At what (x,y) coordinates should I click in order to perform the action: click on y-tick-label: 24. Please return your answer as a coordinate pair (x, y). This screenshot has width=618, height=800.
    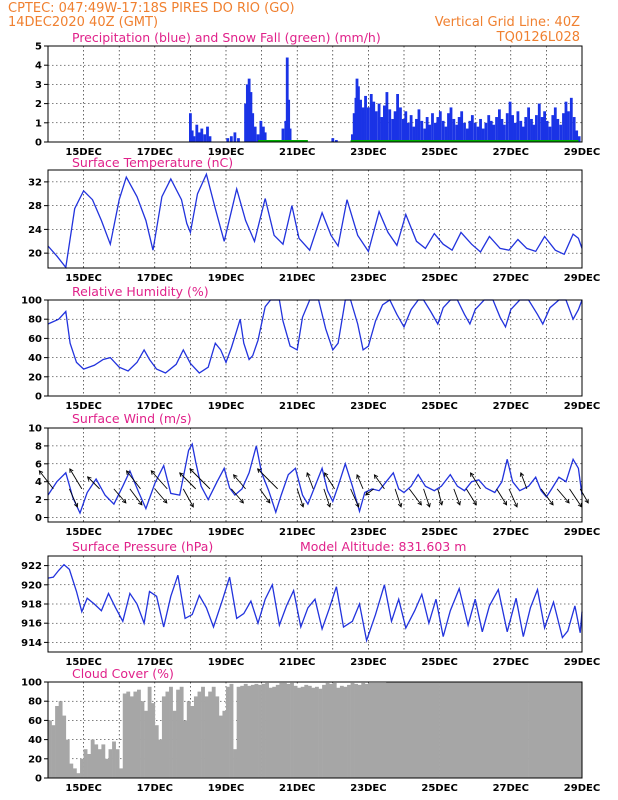
    Looking at the image, I should click on (35, 230).